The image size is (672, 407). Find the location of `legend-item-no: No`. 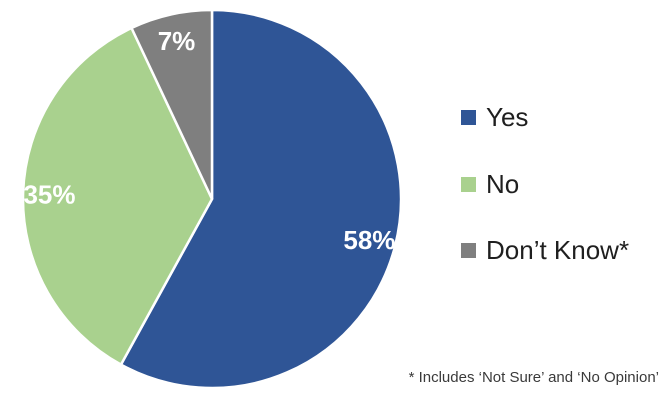

legend-item-no: No is located at coordinates (490, 184).